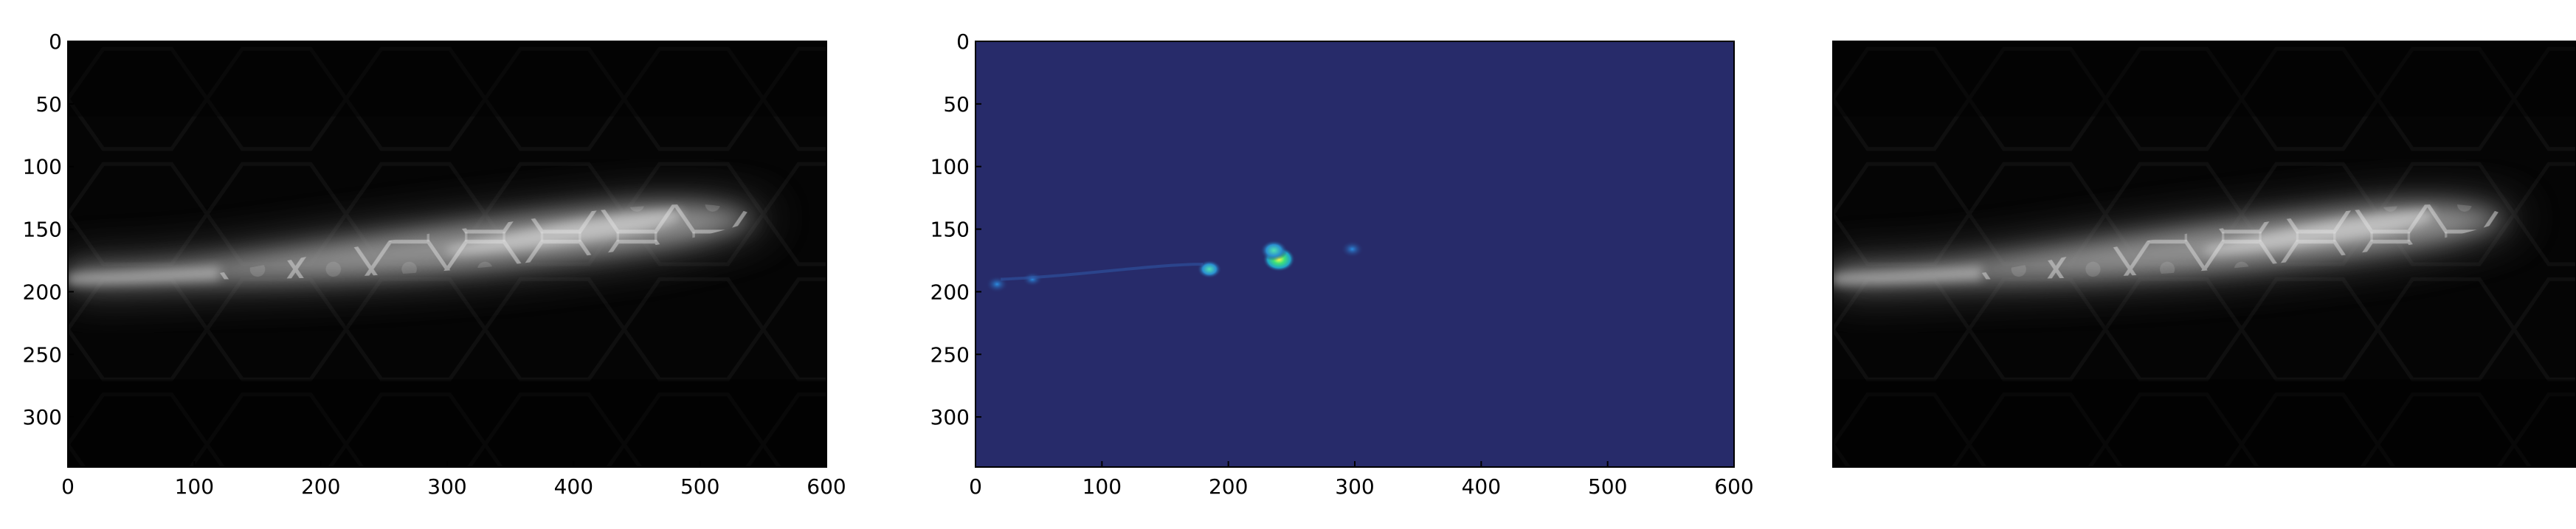  I want to click on heatmap-hotspots, so click(1174, 266).